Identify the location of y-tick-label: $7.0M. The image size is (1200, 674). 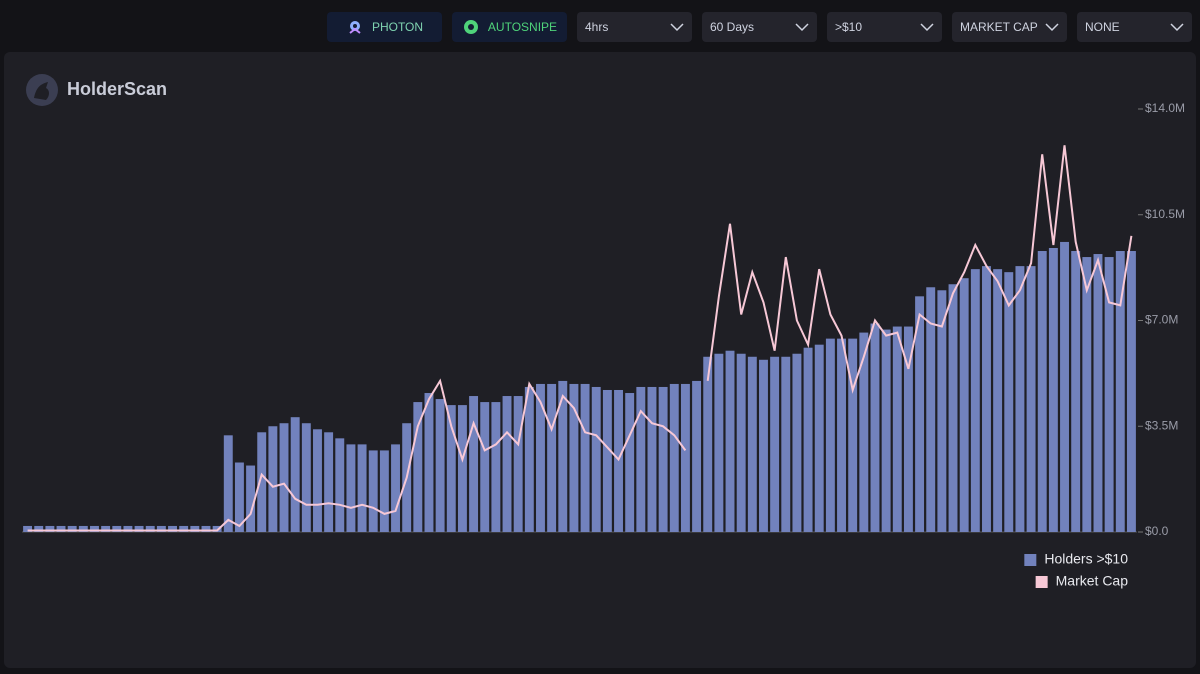
(1161, 320).